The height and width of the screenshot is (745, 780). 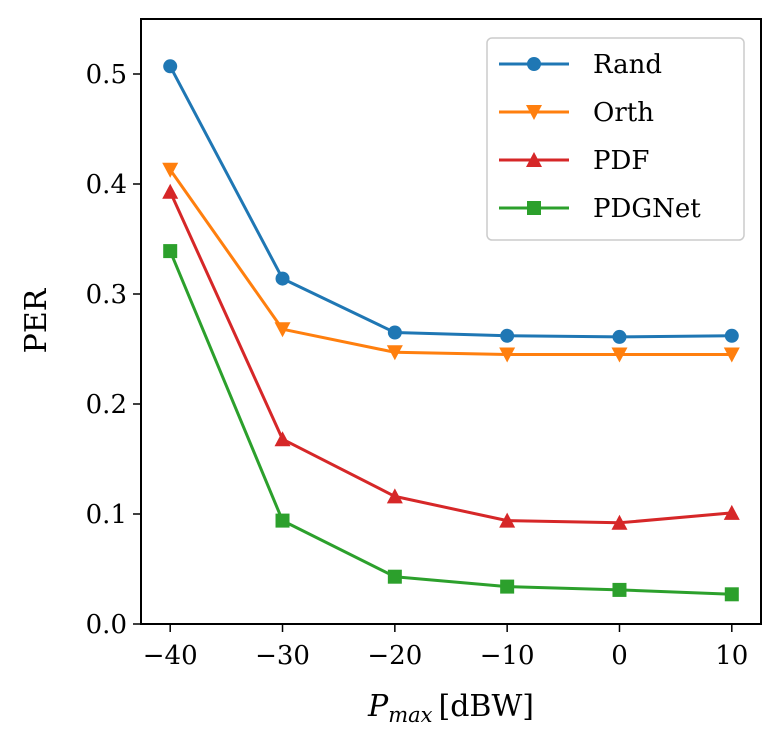 I want to click on y-tick-label: 0.5, so click(x=106, y=75).